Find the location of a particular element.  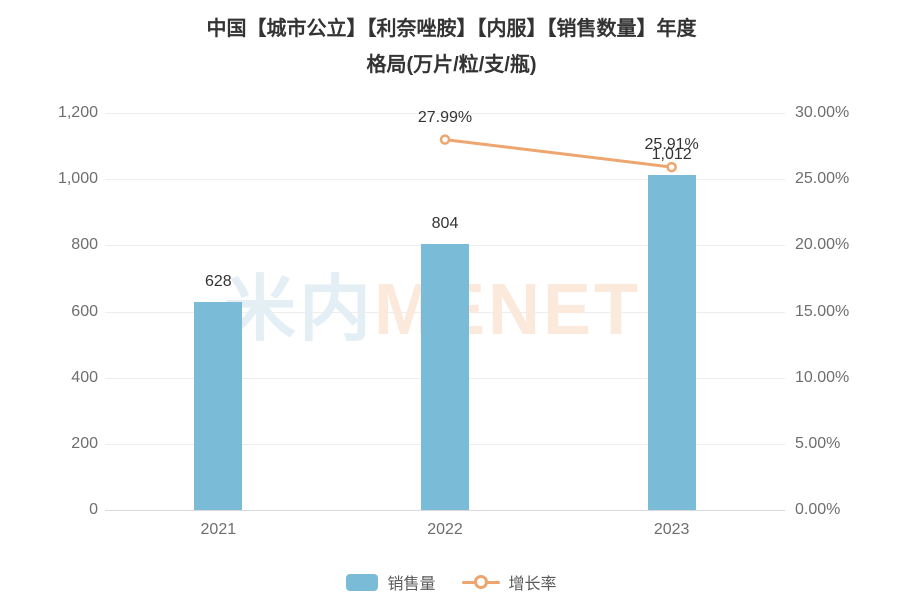

growth-line-svg is located at coordinates (558, 153).